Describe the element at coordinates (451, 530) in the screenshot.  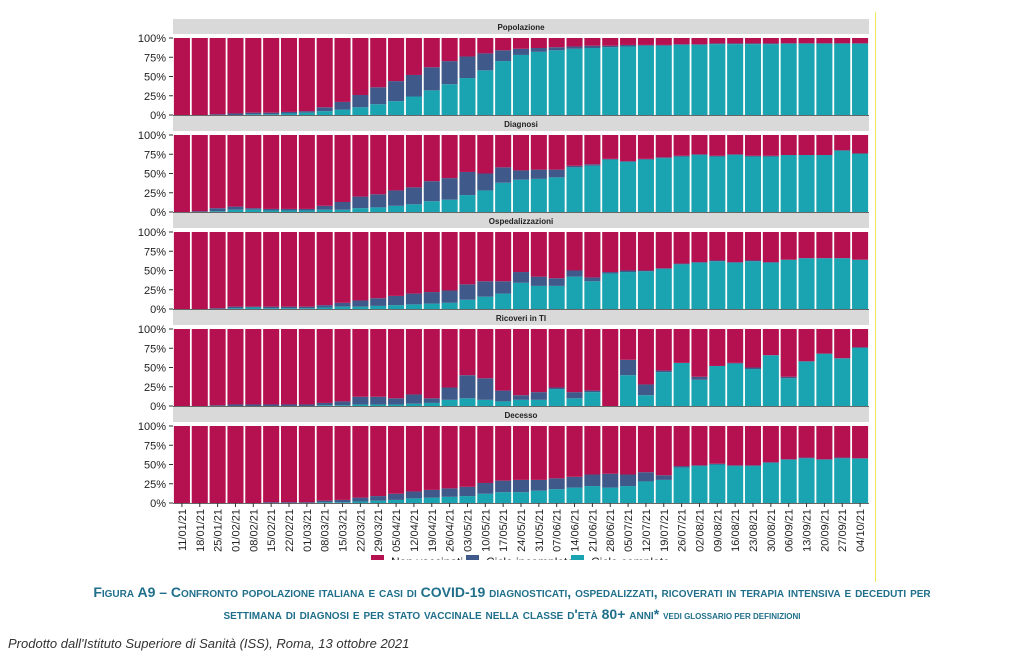
I see `x-tick-label-15: 26/04/21` at that location.